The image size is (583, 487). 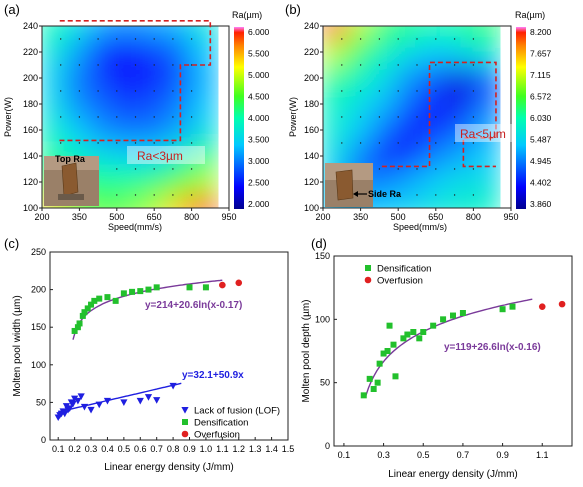 What do you see at coordinates (311, 52) in the screenshot?
I see `y-tick-label: 220` at bounding box center [311, 52].